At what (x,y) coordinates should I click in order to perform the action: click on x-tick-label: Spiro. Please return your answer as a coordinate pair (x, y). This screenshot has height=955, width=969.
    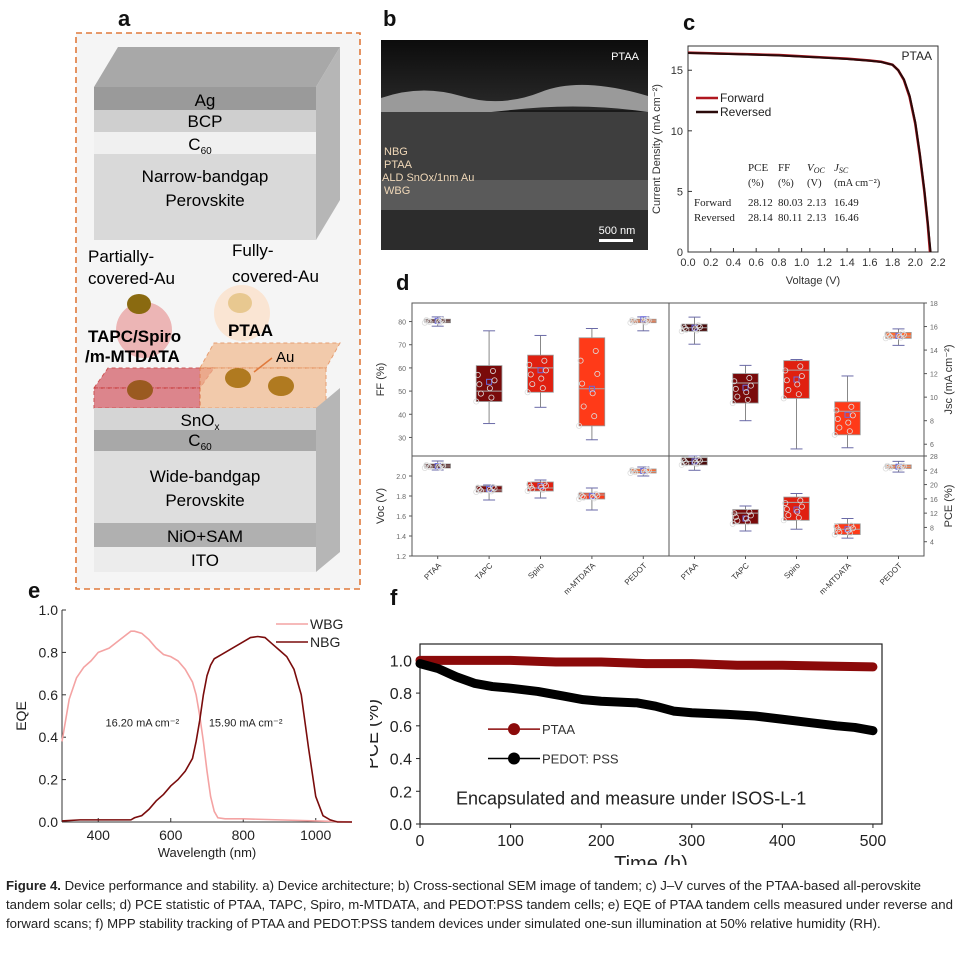
    Looking at the image, I should click on (792, 571).